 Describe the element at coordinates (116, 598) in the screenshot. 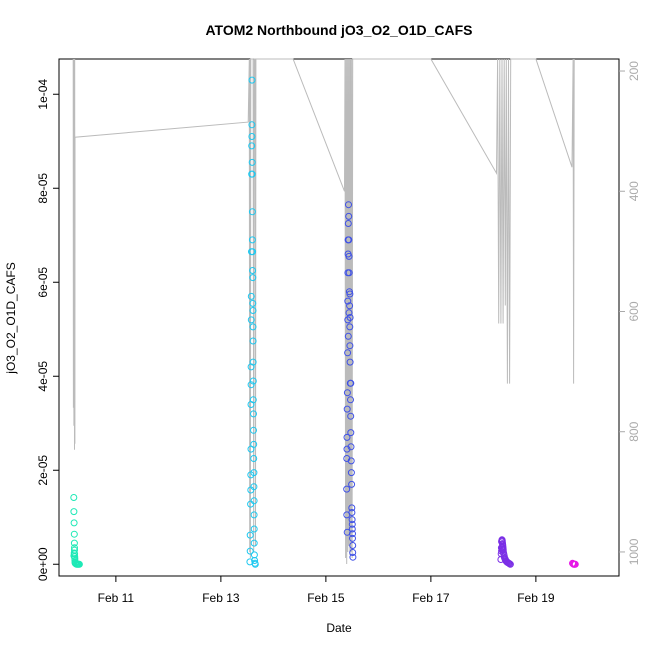

I see `x-tick-label: Feb 11` at that location.